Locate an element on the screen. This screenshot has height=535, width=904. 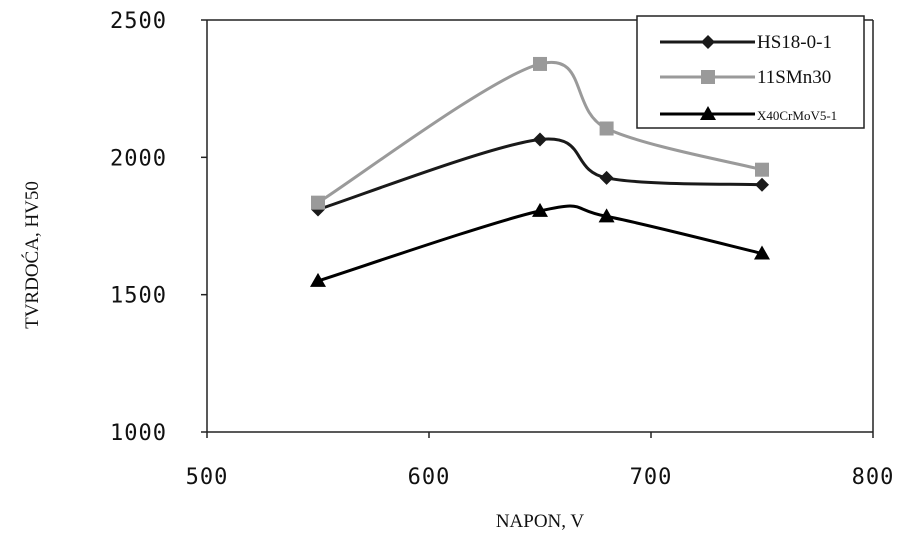
y-tick-label: 1500 is located at coordinates (138, 296).